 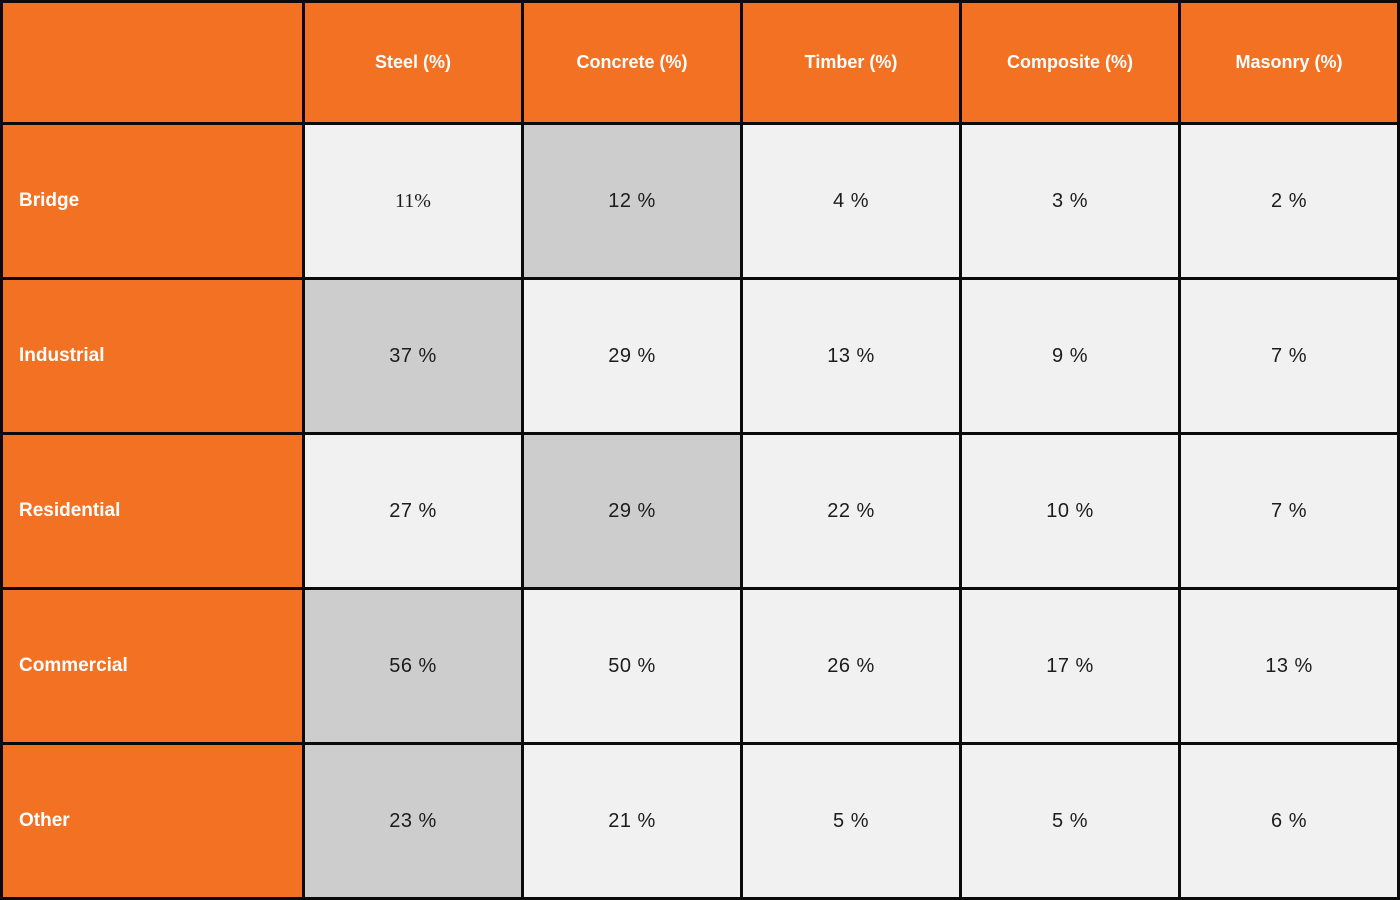 I want to click on row-header: Residential, so click(x=152, y=511).